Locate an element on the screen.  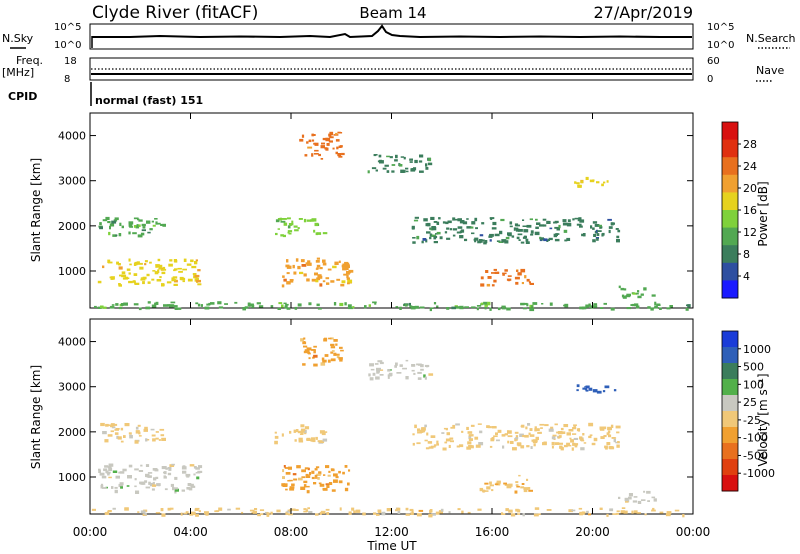
power-colorbar-segment is located at coordinates (730, 254).